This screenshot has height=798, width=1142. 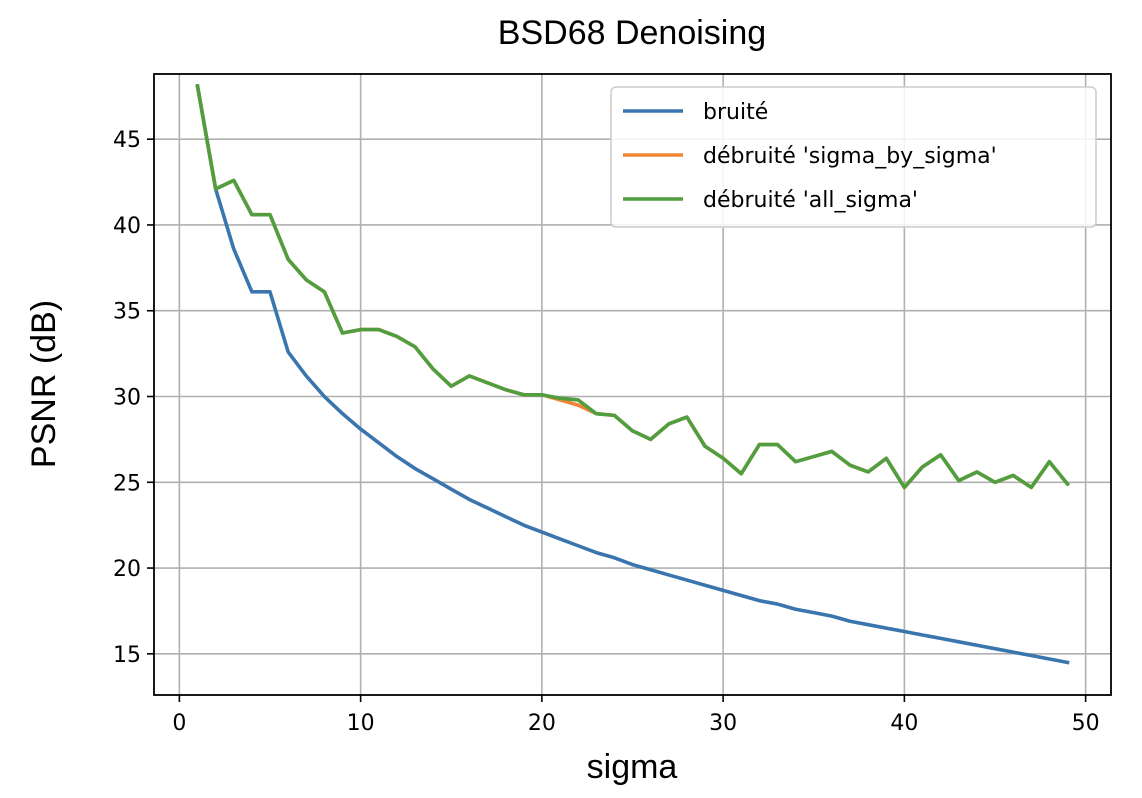 I want to click on y-tick-label: 40, so click(x=127, y=226).